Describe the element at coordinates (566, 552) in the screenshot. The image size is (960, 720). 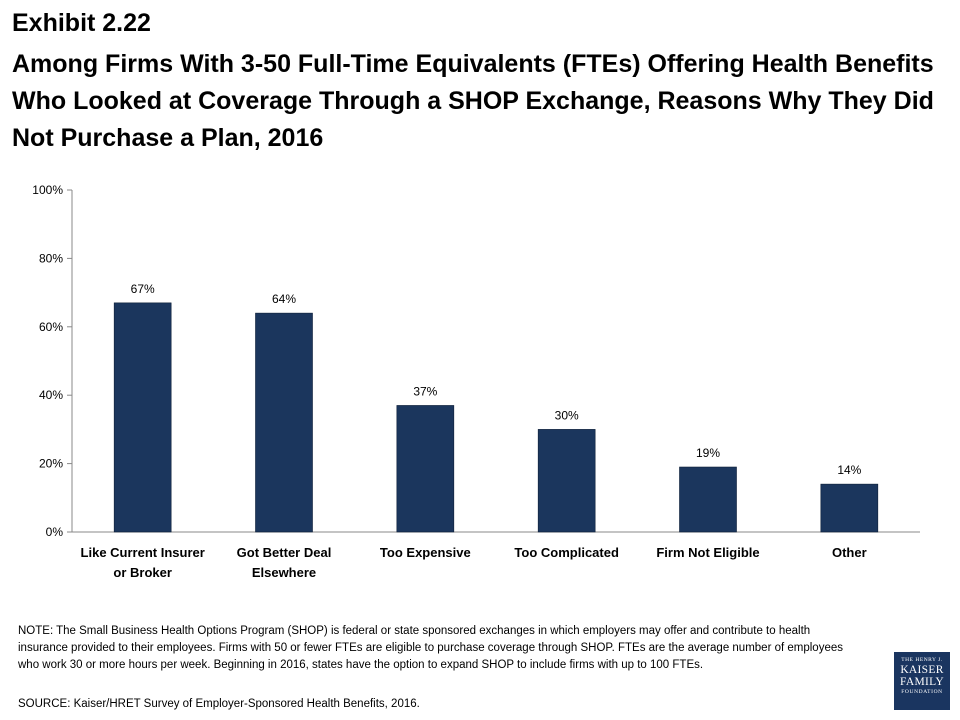
I see `category-label: Too Complicated` at that location.